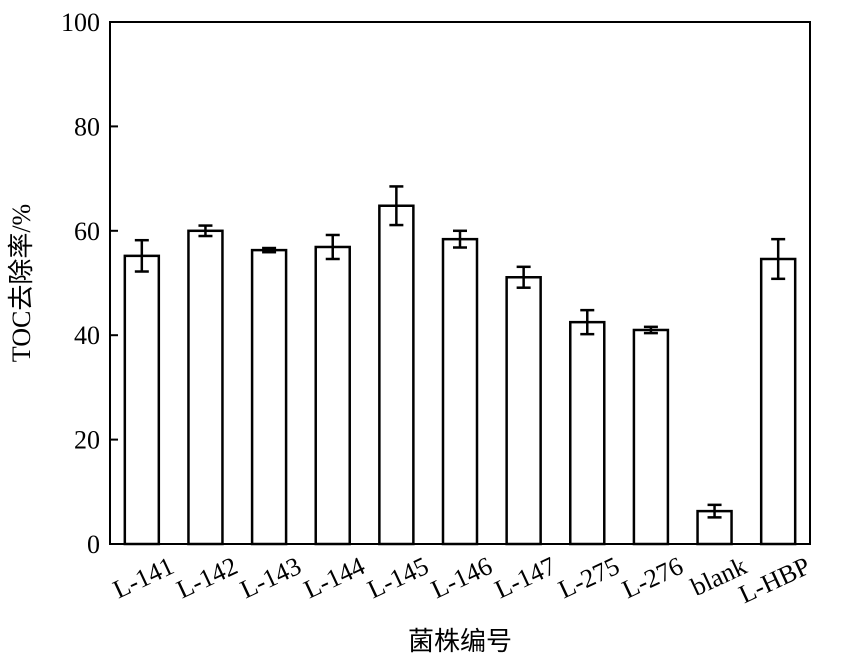 The height and width of the screenshot is (668, 843). Describe the element at coordinates (653, 577) in the screenshot. I see `x-tick-label: L-276` at that location.